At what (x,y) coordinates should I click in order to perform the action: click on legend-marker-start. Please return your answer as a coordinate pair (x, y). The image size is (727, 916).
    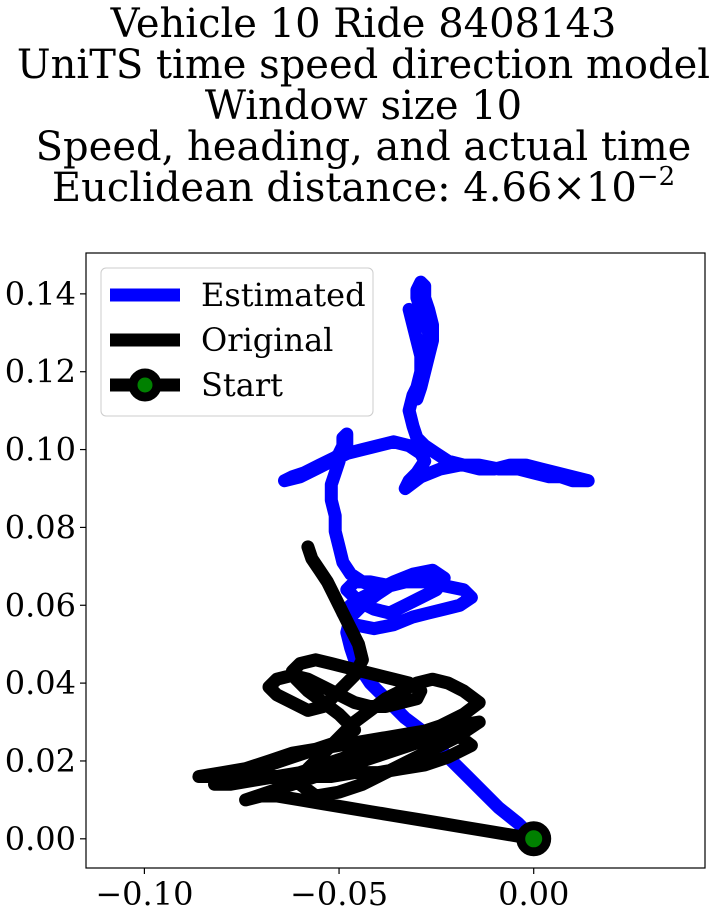
    Looking at the image, I should click on (145, 385).